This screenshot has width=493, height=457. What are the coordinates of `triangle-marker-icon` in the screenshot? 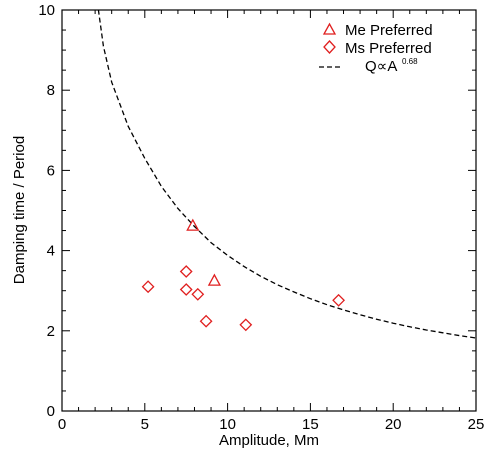 It's located at (329, 28).